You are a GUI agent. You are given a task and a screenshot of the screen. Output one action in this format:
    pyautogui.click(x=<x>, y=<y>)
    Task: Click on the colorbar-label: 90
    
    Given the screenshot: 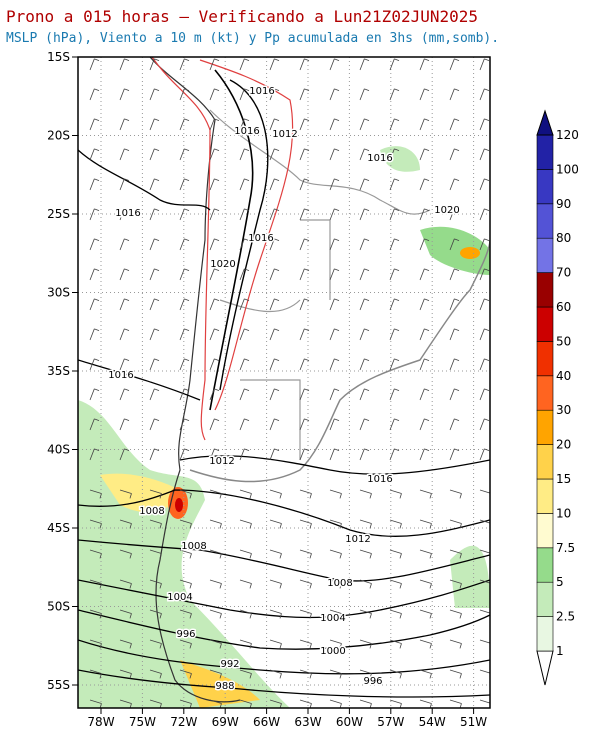 What is the action you would take?
    pyautogui.click(x=563, y=204)
    